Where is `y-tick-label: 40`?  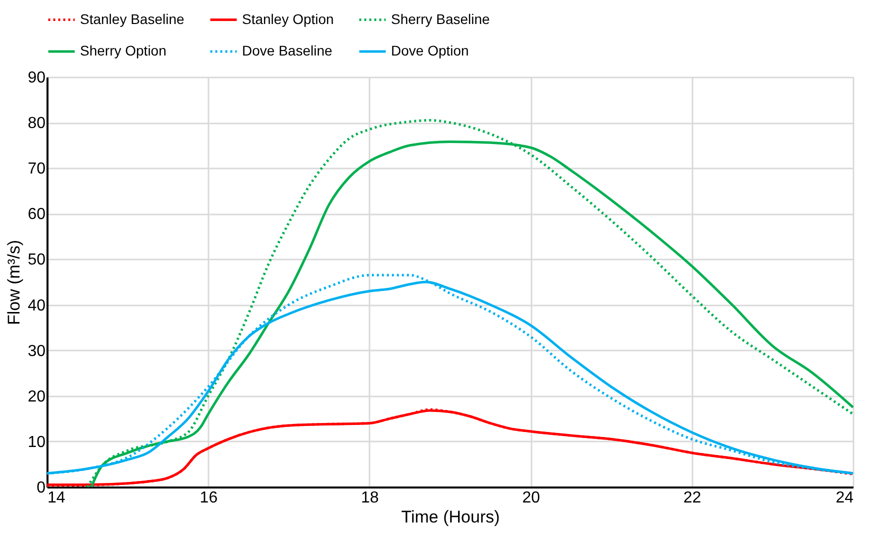
y-tick-label: 40 is located at coordinates (37, 305).